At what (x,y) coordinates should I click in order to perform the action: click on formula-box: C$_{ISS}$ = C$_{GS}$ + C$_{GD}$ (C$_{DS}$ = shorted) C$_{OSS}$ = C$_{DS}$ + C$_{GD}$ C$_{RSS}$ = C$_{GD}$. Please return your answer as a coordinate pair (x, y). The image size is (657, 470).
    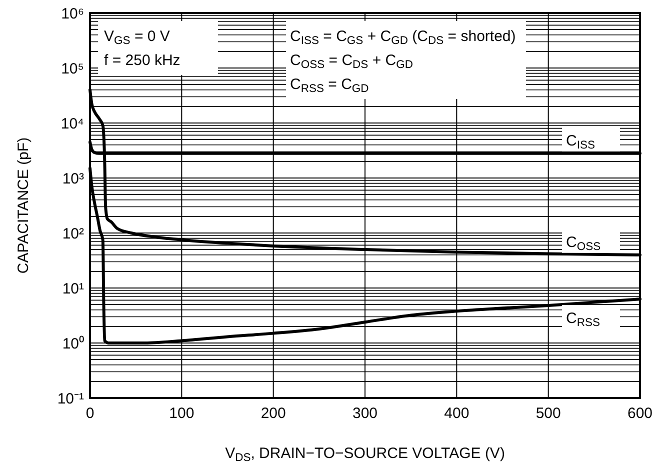
    Looking at the image, I should click on (406, 60).